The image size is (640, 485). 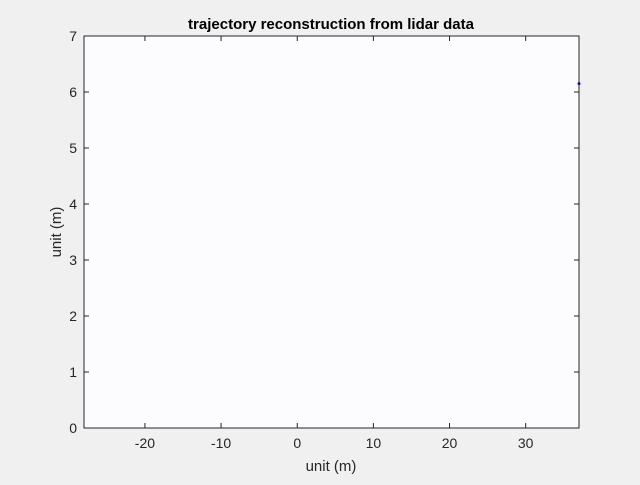 What do you see at coordinates (221, 443) in the screenshot?
I see `x-tick-label: -10` at bounding box center [221, 443].